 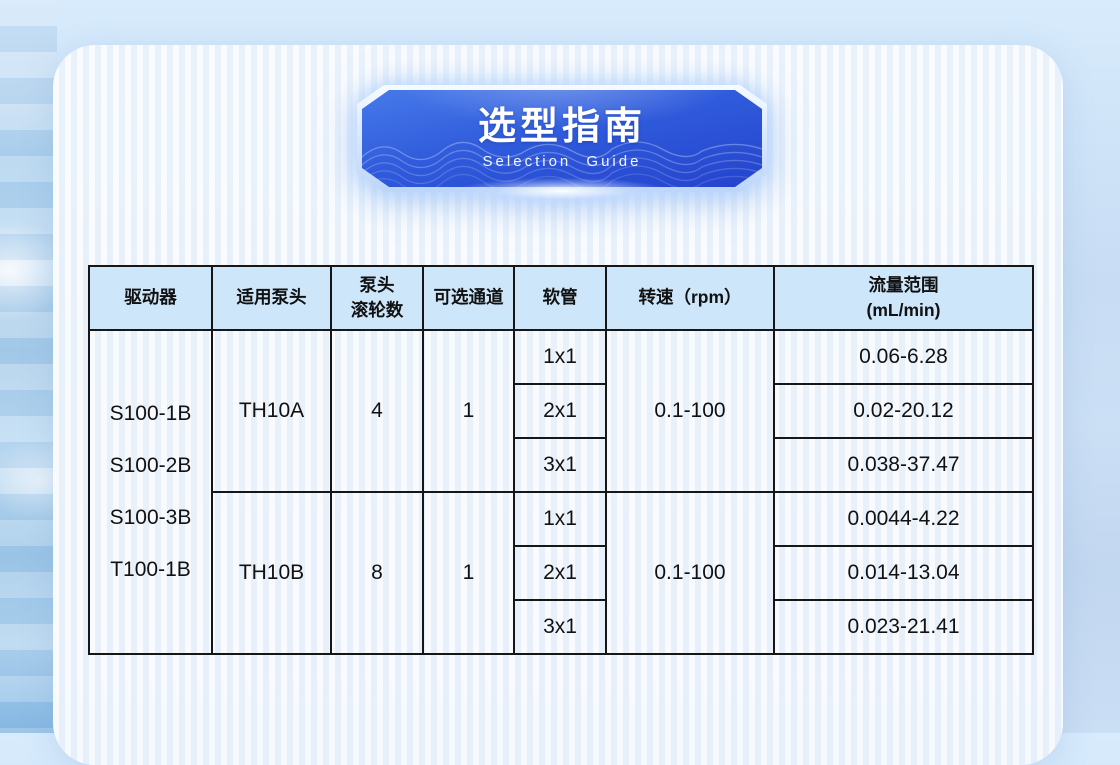 I want to click on flow-range-cell: 0.023-21.41, so click(x=903, y=627).